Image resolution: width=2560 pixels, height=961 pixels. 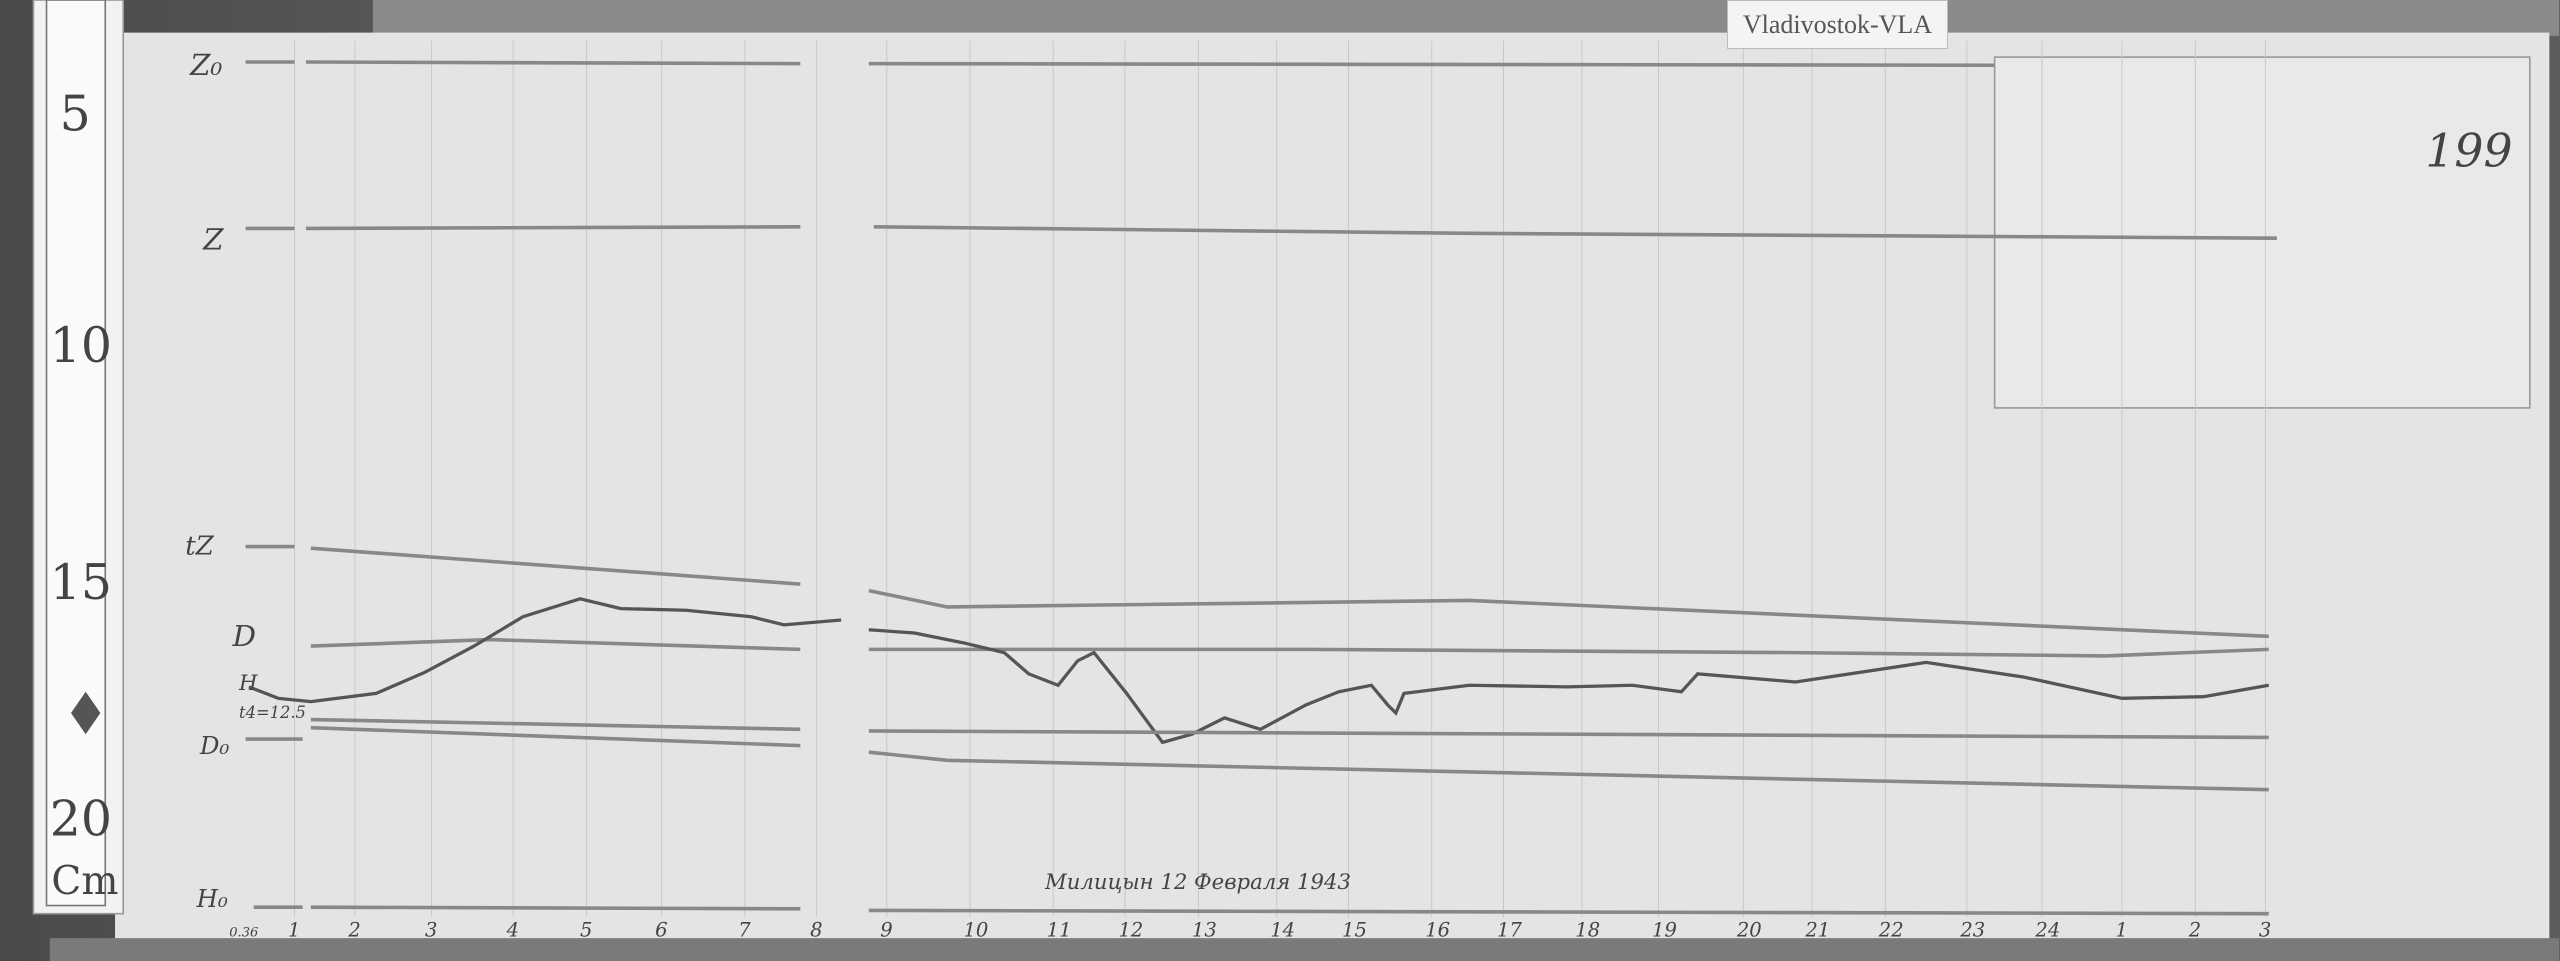 What do you see at coordinates (744, 930) in the screenshot?
I see `hour-label: 7` at bounding box center [744, 930].